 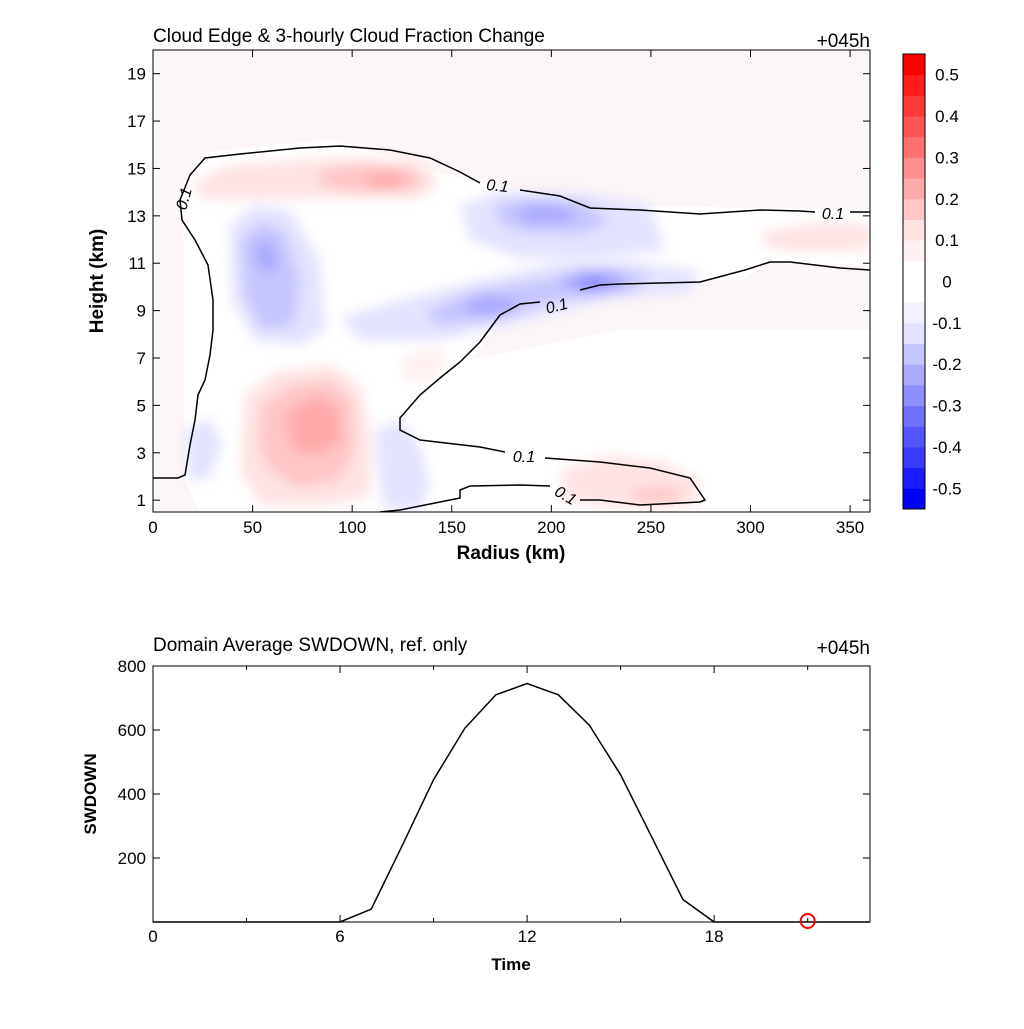 What do you see at coordinates (651, 527) in the screenshot?
I see `contour-x-tick-label: 250` at bounding box center [651, 527].